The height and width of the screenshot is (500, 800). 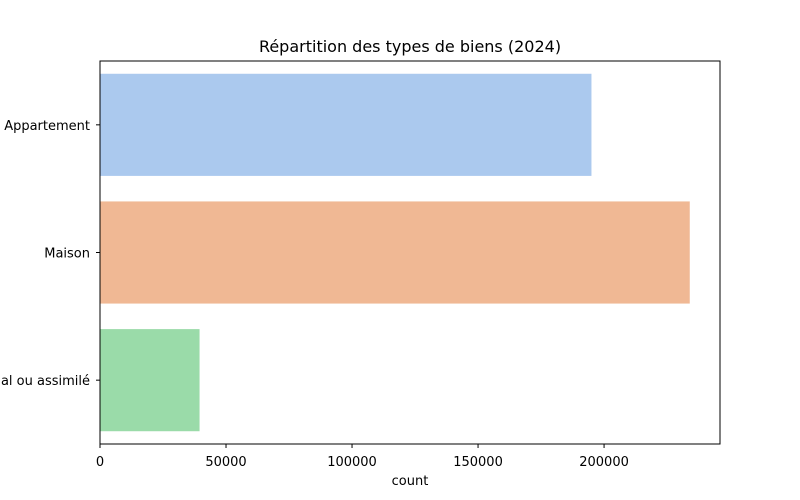 What do you see at coordinates (478, 462) in the screenshot?
I see `x-tick-label-3: 150000` at bounding box center [478, 462].